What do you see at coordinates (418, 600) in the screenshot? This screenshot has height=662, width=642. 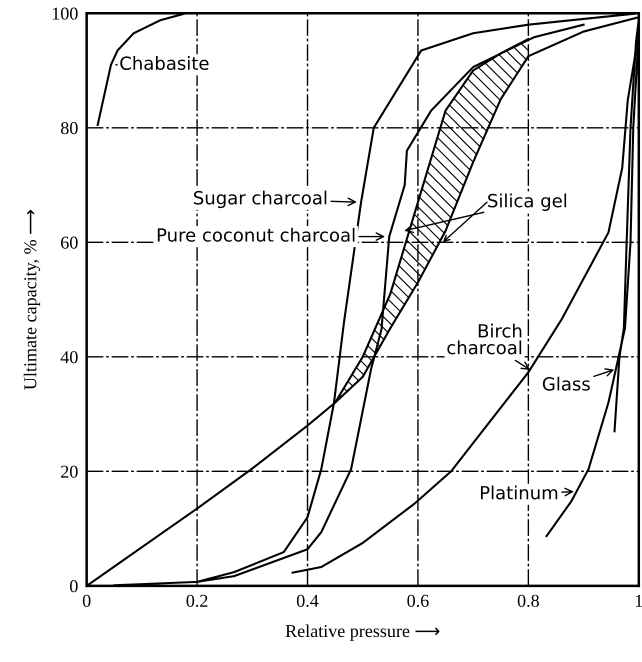 I see `x-tick-label: 0.6` at bounding box center [418, 600].